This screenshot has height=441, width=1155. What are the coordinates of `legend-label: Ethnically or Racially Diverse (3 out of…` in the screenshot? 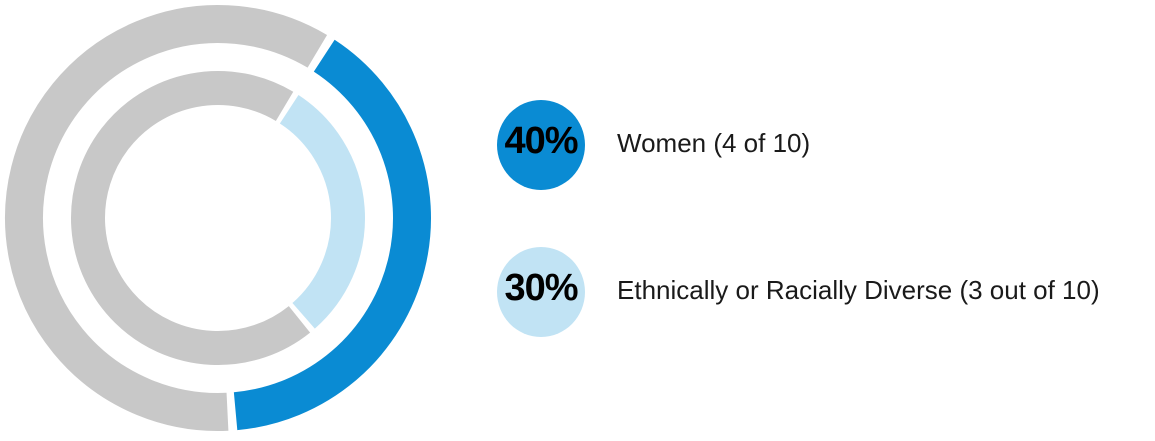 It's located at (858, 290).